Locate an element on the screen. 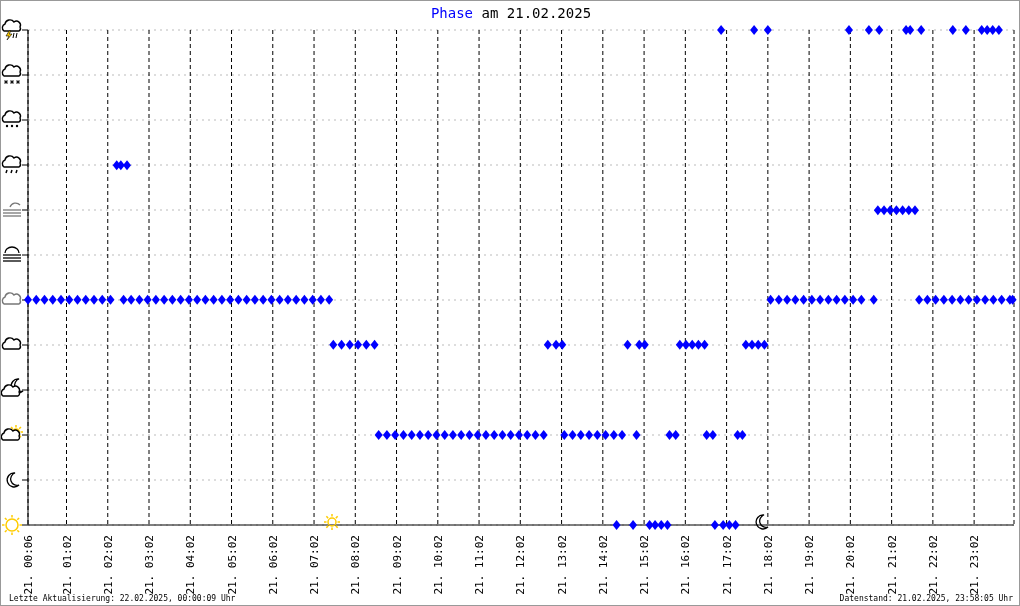 This screenshot has width=1020, height=606. x-tick-label: 21. 23:02 is located at coordinates (975, 565).